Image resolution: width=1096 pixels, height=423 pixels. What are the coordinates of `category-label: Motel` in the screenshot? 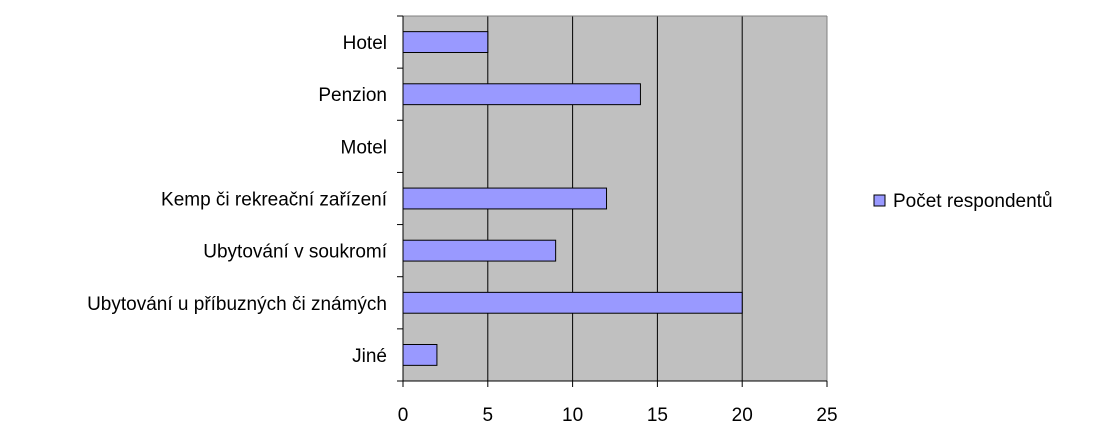 It's located at (364, 147).